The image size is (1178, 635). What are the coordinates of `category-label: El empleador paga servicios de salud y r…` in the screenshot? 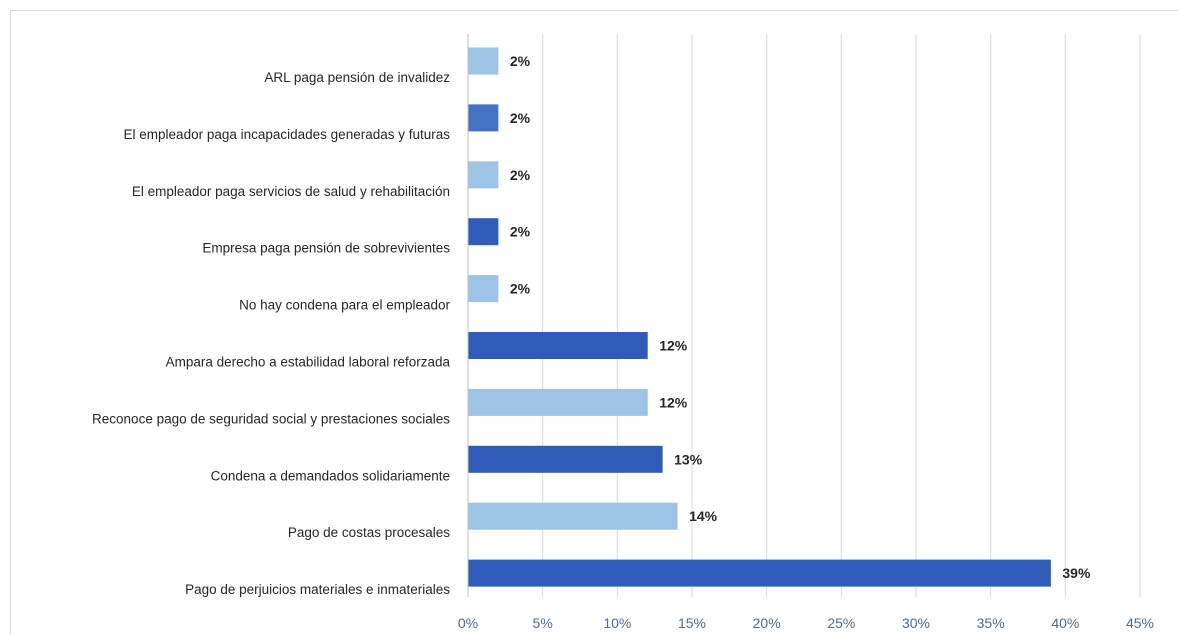 It's located at (291, 191).